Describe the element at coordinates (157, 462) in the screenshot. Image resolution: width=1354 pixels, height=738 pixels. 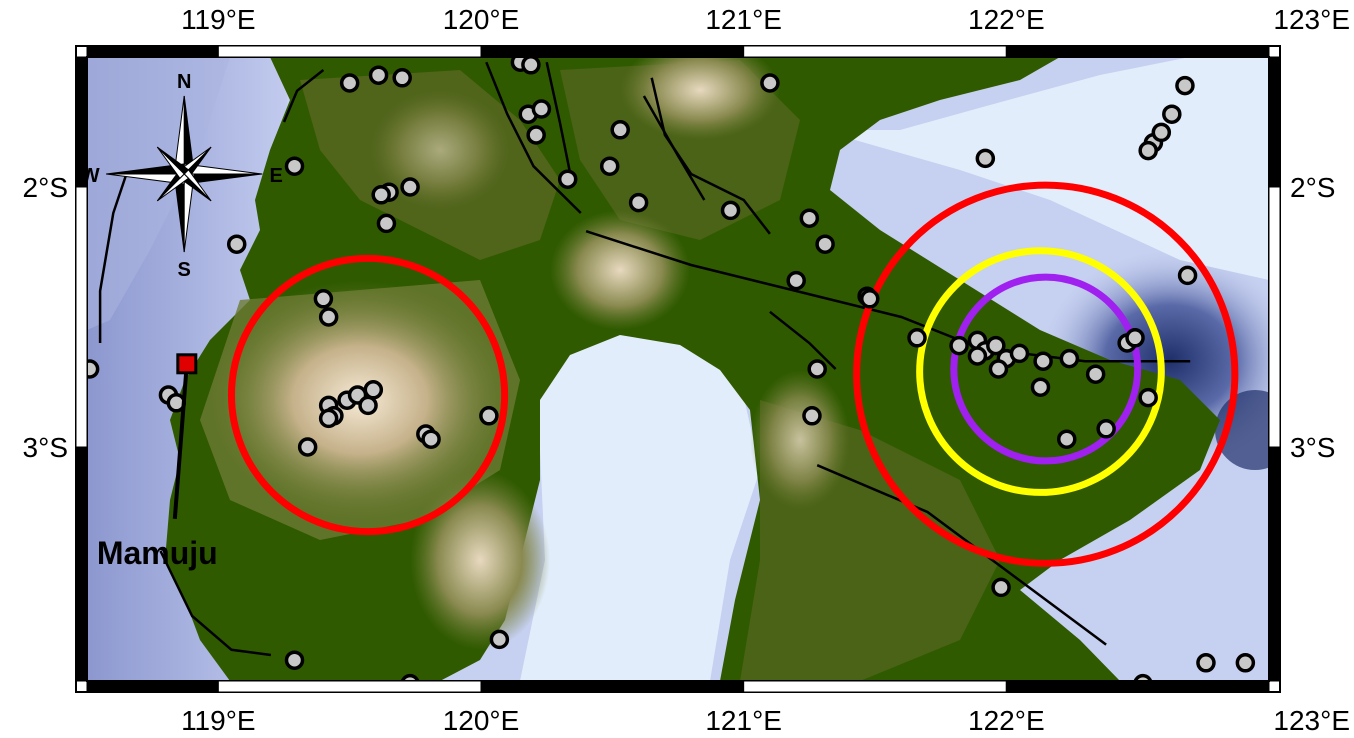
I see `city-marker-group: Mamuju` at that location.